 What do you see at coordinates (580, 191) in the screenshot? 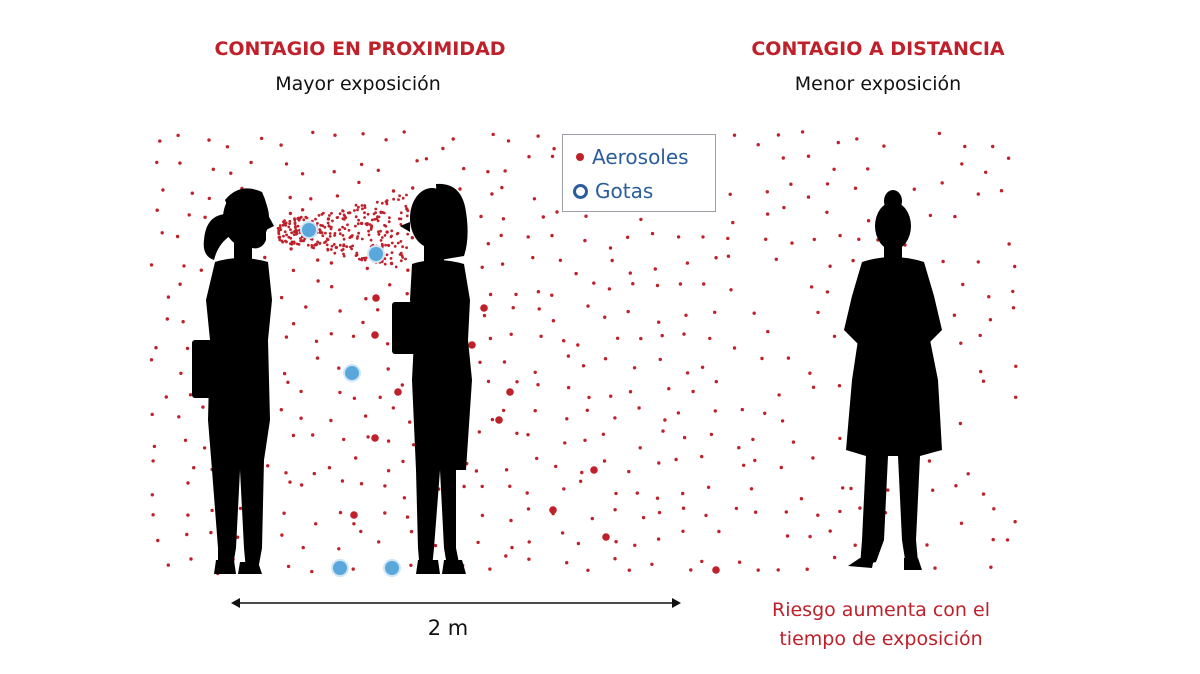
I see `droplet-ring-icon` at bounding box center [580, 191].